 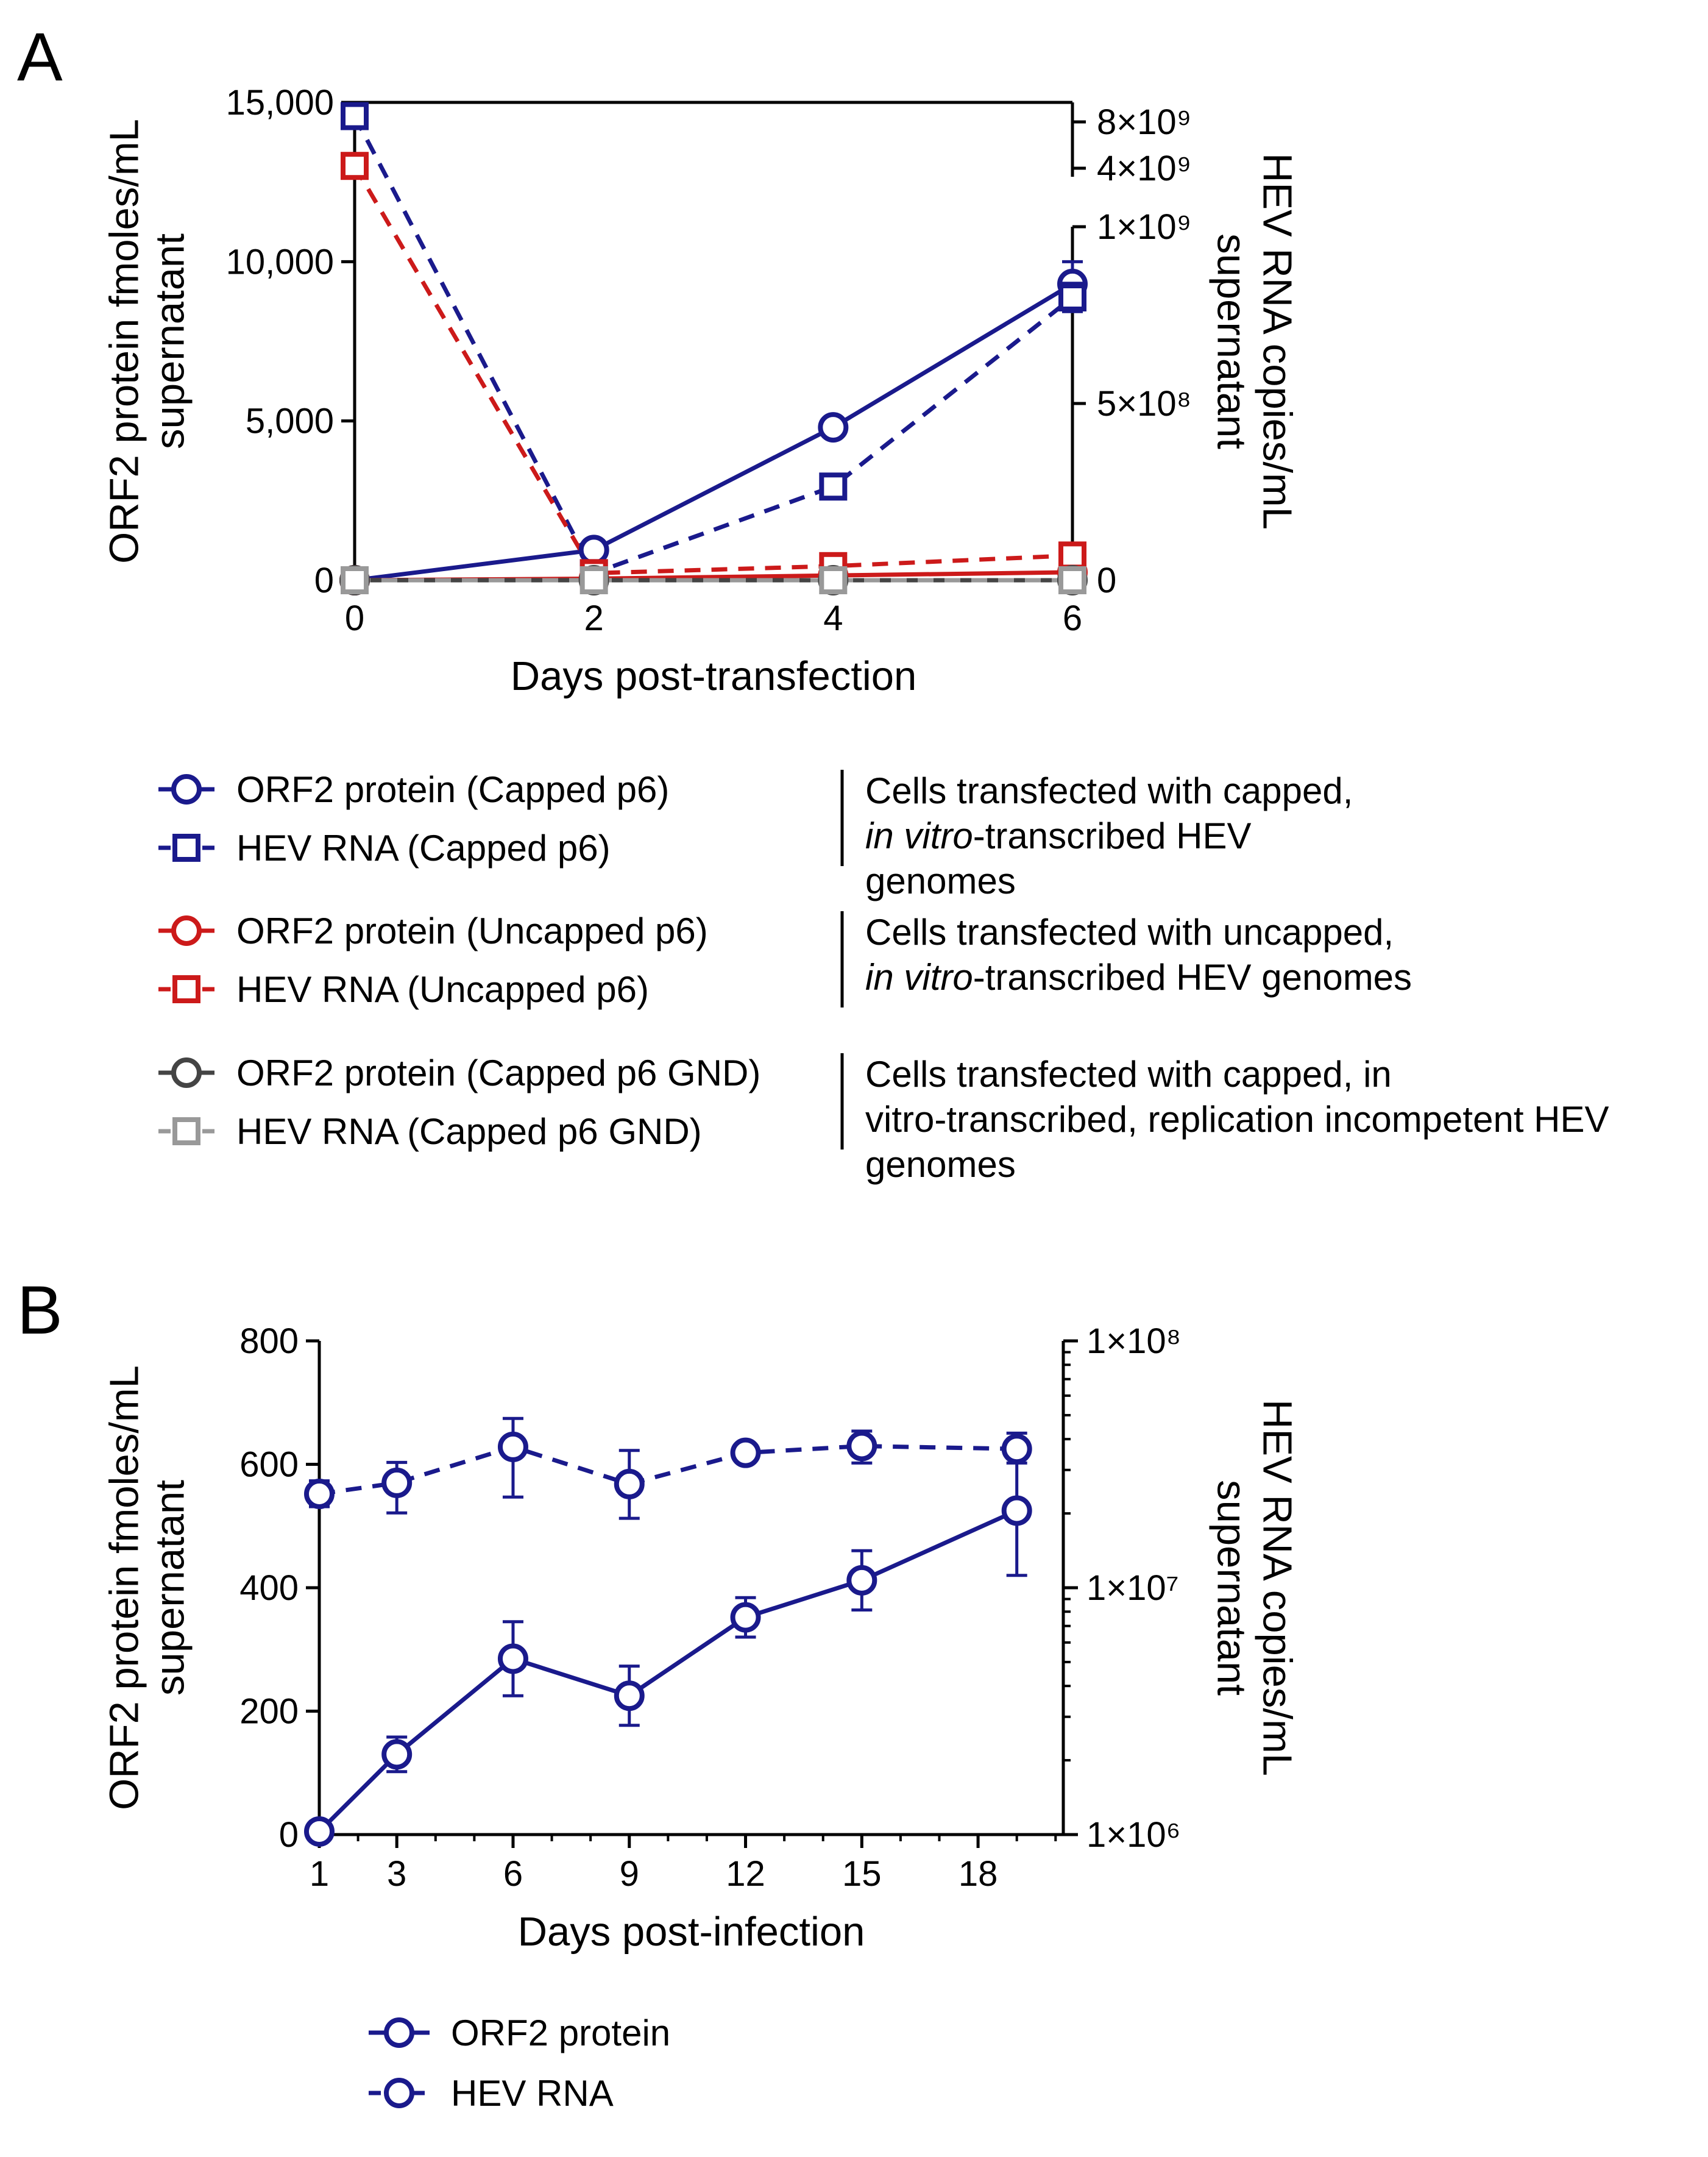 I want to click on y2-tick-label-a: 5×10⁸, so click(x=1144, y=404).